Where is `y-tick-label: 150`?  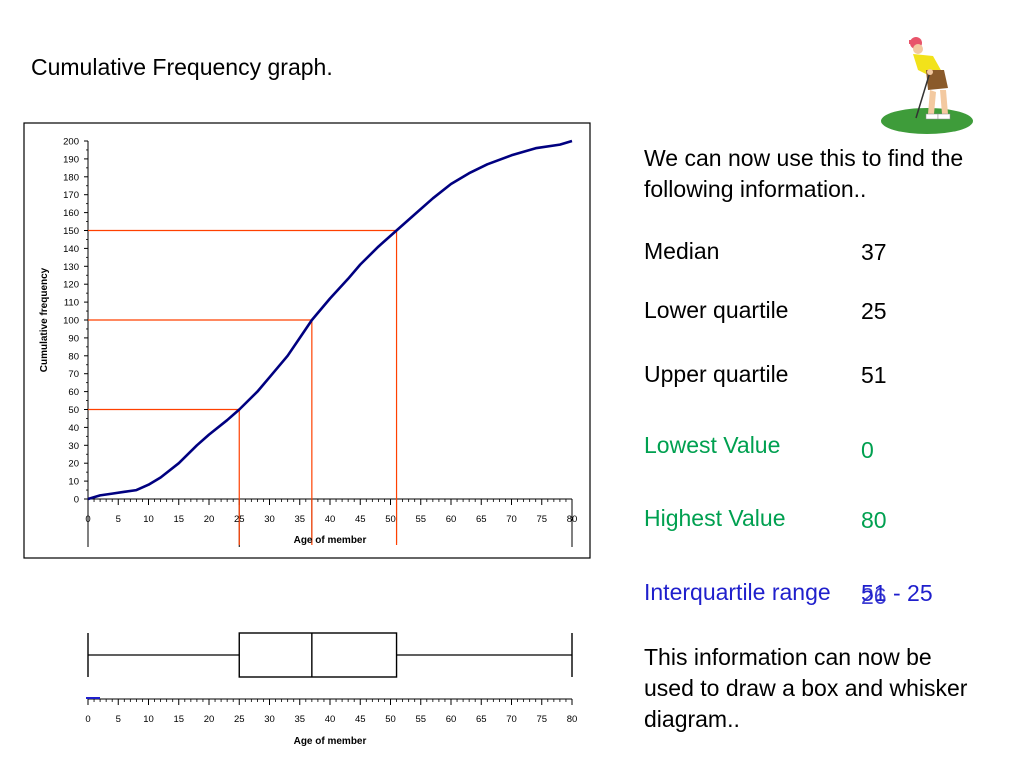
y-tick-label: 150 is located at coordinates (71, 231).